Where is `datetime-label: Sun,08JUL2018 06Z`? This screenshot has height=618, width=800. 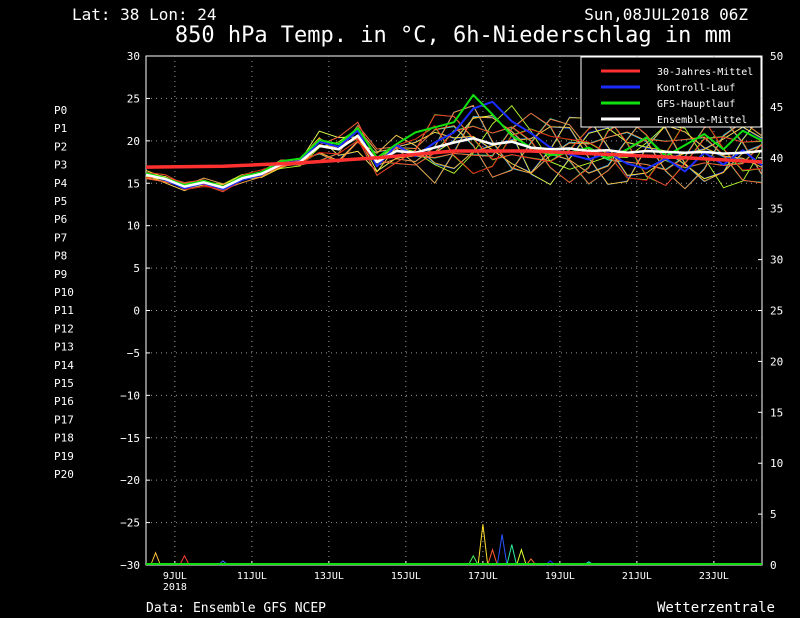 datetime-label: Sun,08JUL2018 06Z is located at coordinates (666, 14).